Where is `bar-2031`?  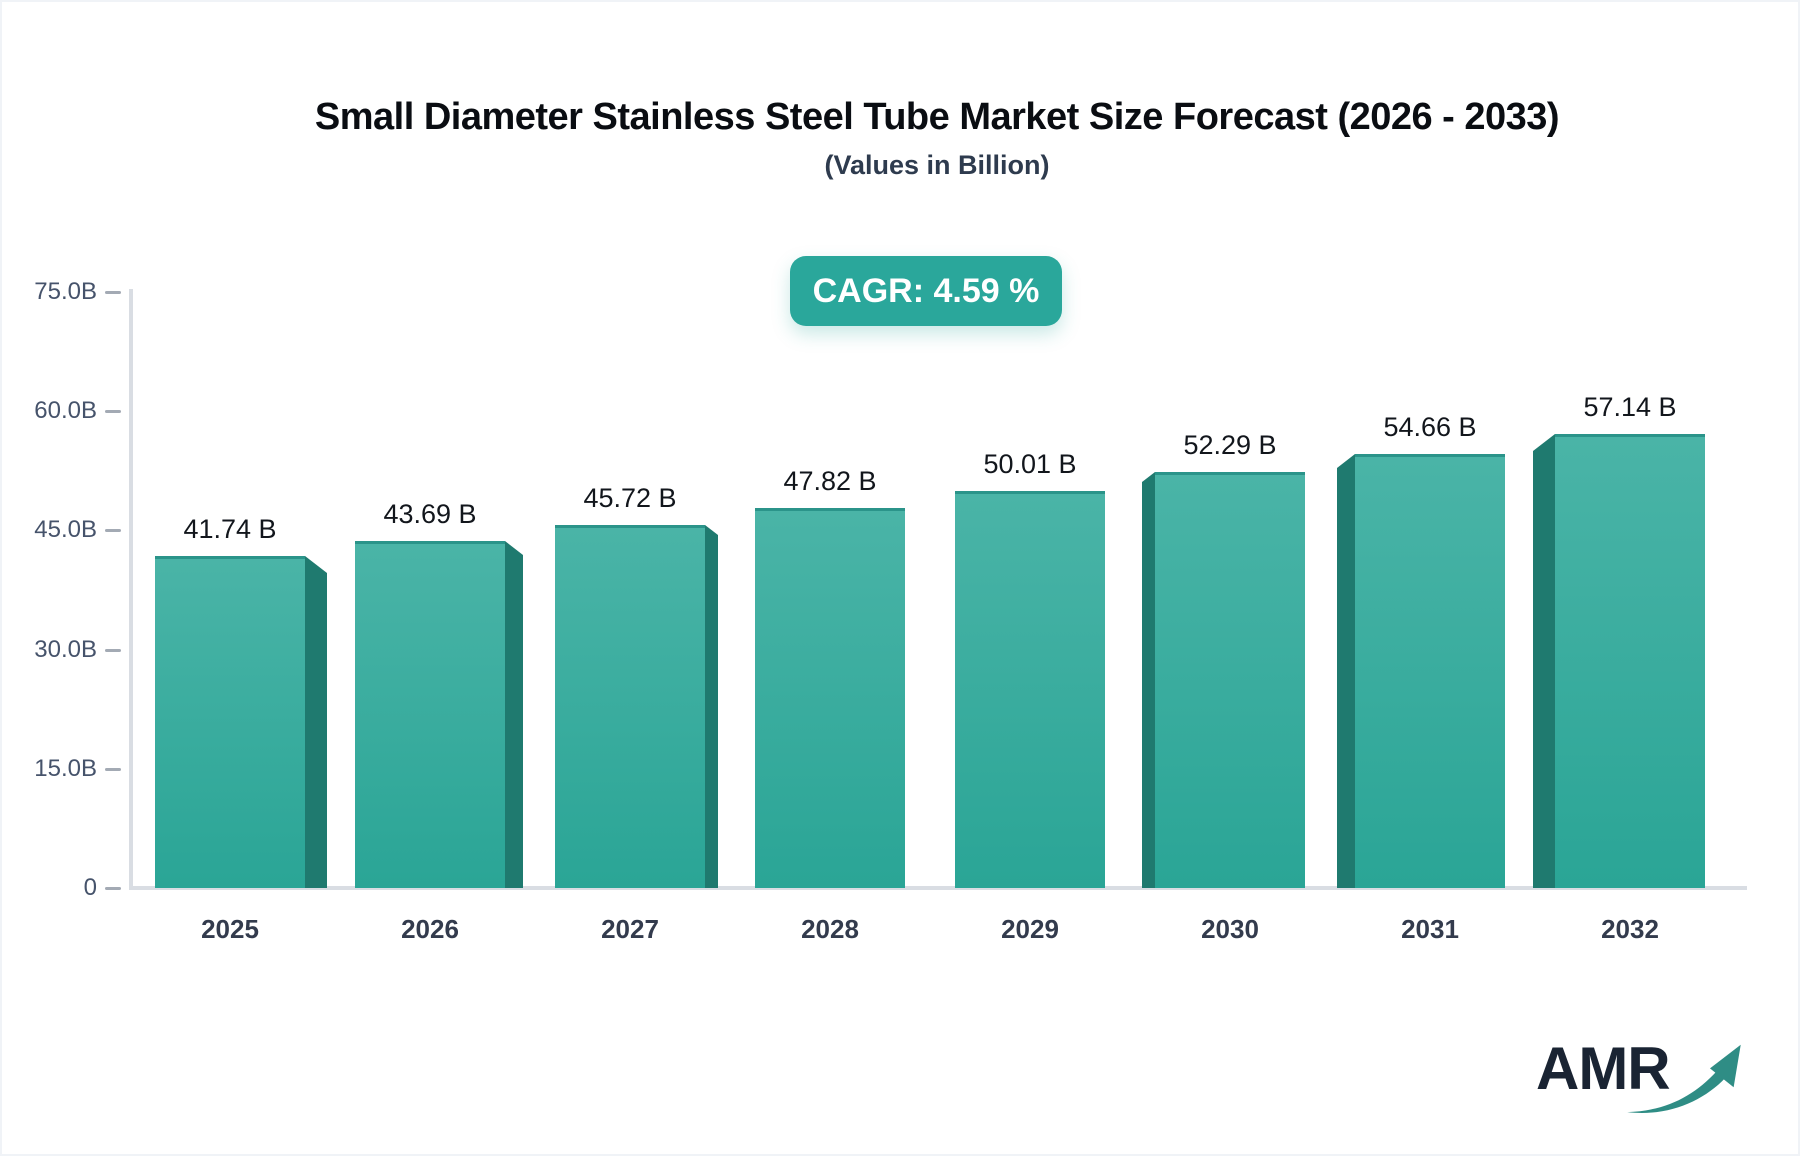 bar-2031 is located at coordinates (1430, 671).